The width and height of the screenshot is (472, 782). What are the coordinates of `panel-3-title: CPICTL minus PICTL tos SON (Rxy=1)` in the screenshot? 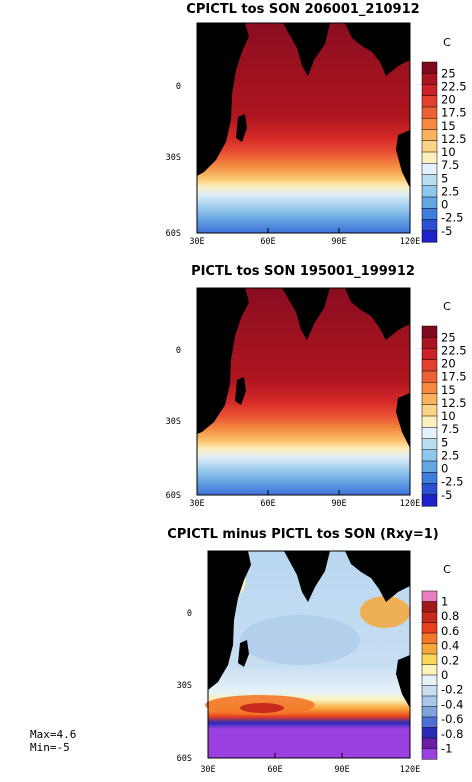 It's located at (302, 534).